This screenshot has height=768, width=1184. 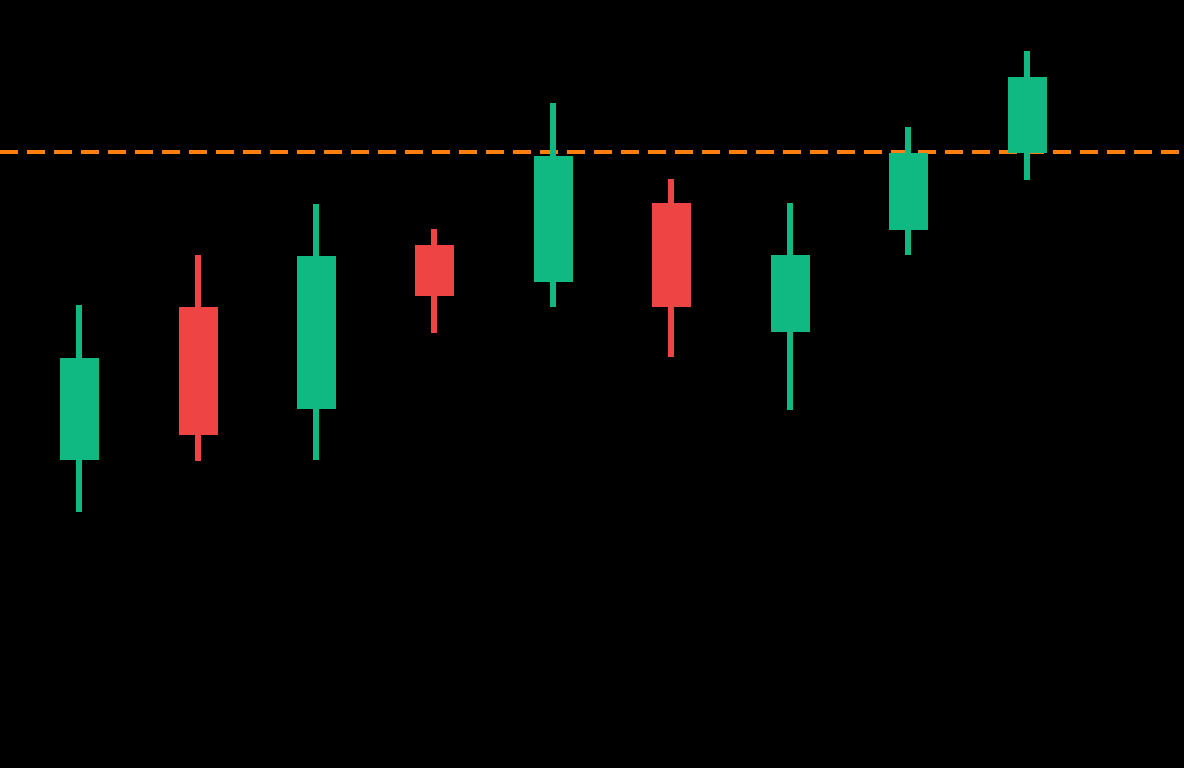 What do you see at coordinates (790, 293) in the screenshot?
I see `candle-7-body-up` at bounding box center [790, 293].